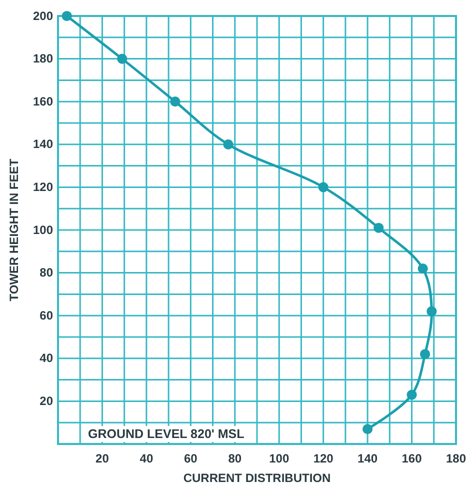 The width and height of the screenshot is (476, 487). I want to click on y-tick-label: 100, so click(43, 229).